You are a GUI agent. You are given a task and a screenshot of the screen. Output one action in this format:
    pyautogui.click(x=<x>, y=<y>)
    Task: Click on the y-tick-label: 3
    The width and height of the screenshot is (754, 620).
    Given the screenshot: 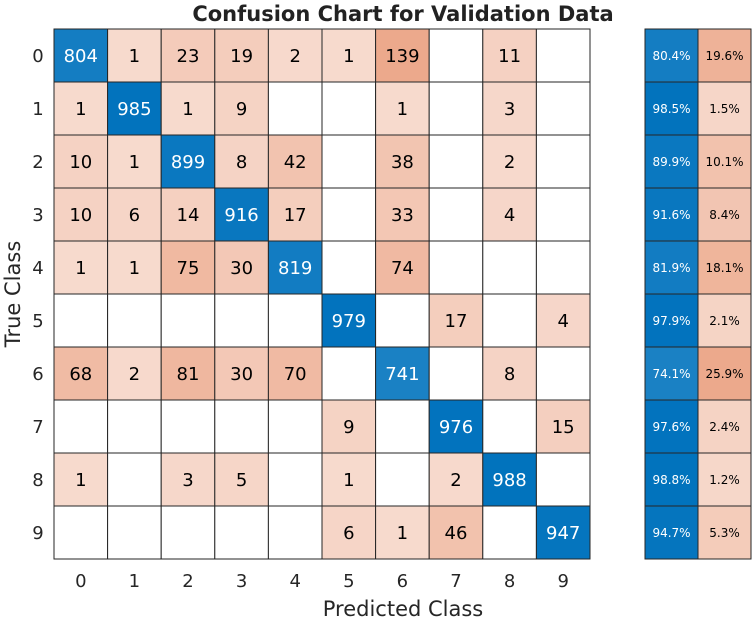 What is the action you would take?
    pyautogui.click(x=37, y=215)
    